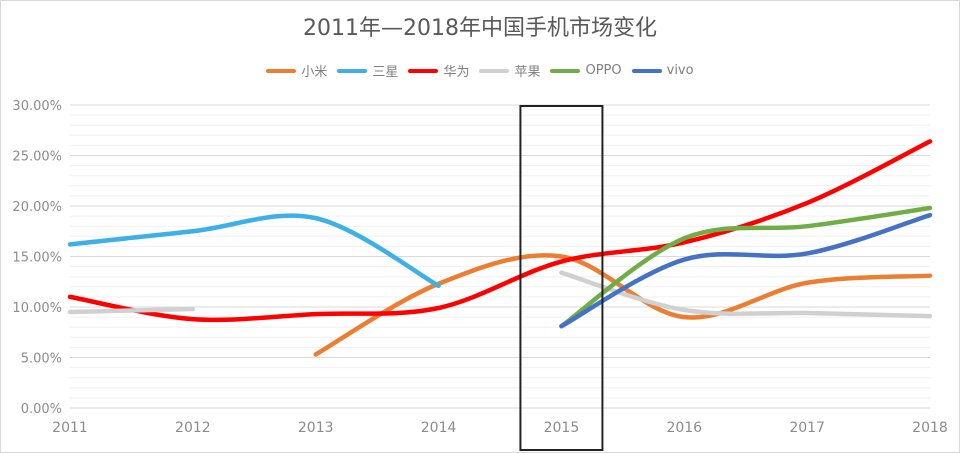  I want to click on x-tick-label: 2011, so click(70, 428).